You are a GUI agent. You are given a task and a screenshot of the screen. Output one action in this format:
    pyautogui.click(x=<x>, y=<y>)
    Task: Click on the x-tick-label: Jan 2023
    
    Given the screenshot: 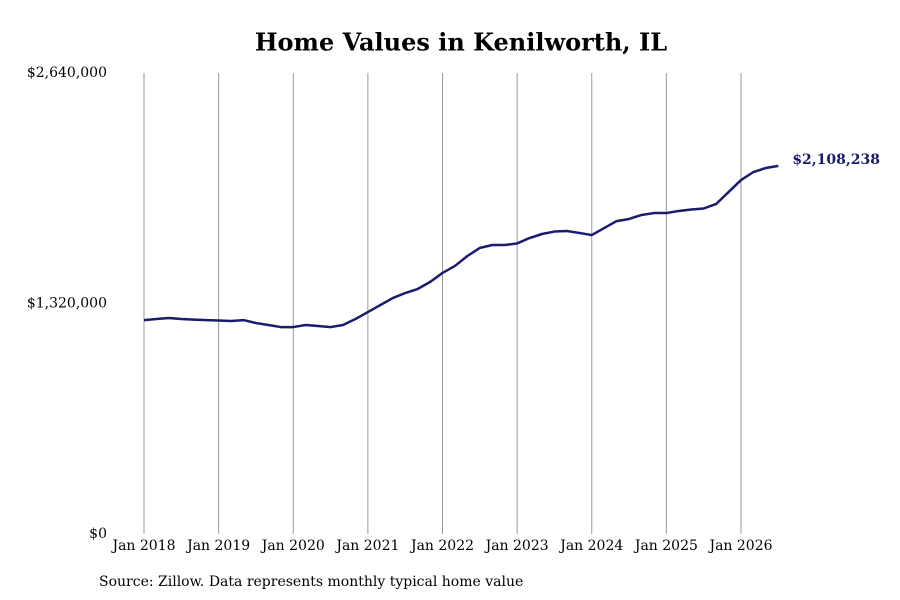 What is the action you would take?
    pyautogui.click(x=516, y=546)
    